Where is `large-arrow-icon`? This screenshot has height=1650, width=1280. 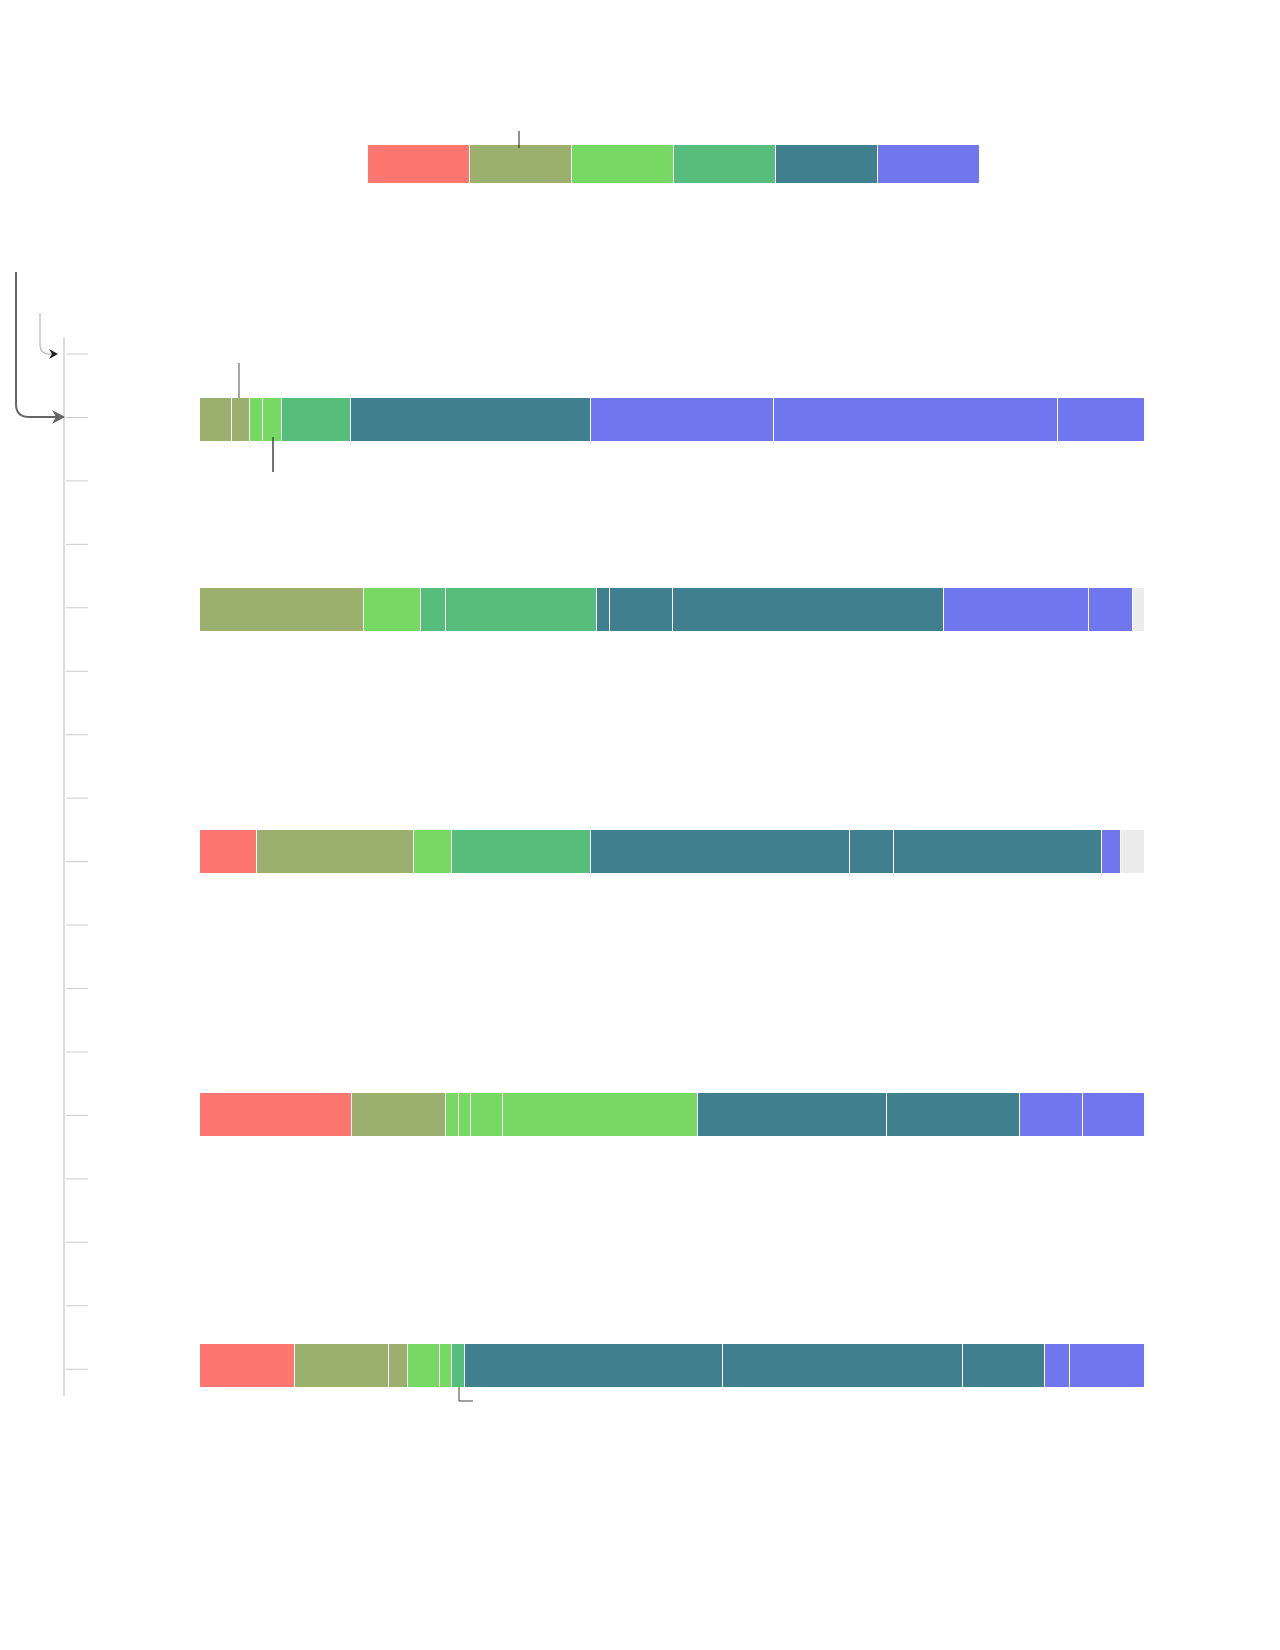
large-arrow-icon is located at coordinates (40, 348).